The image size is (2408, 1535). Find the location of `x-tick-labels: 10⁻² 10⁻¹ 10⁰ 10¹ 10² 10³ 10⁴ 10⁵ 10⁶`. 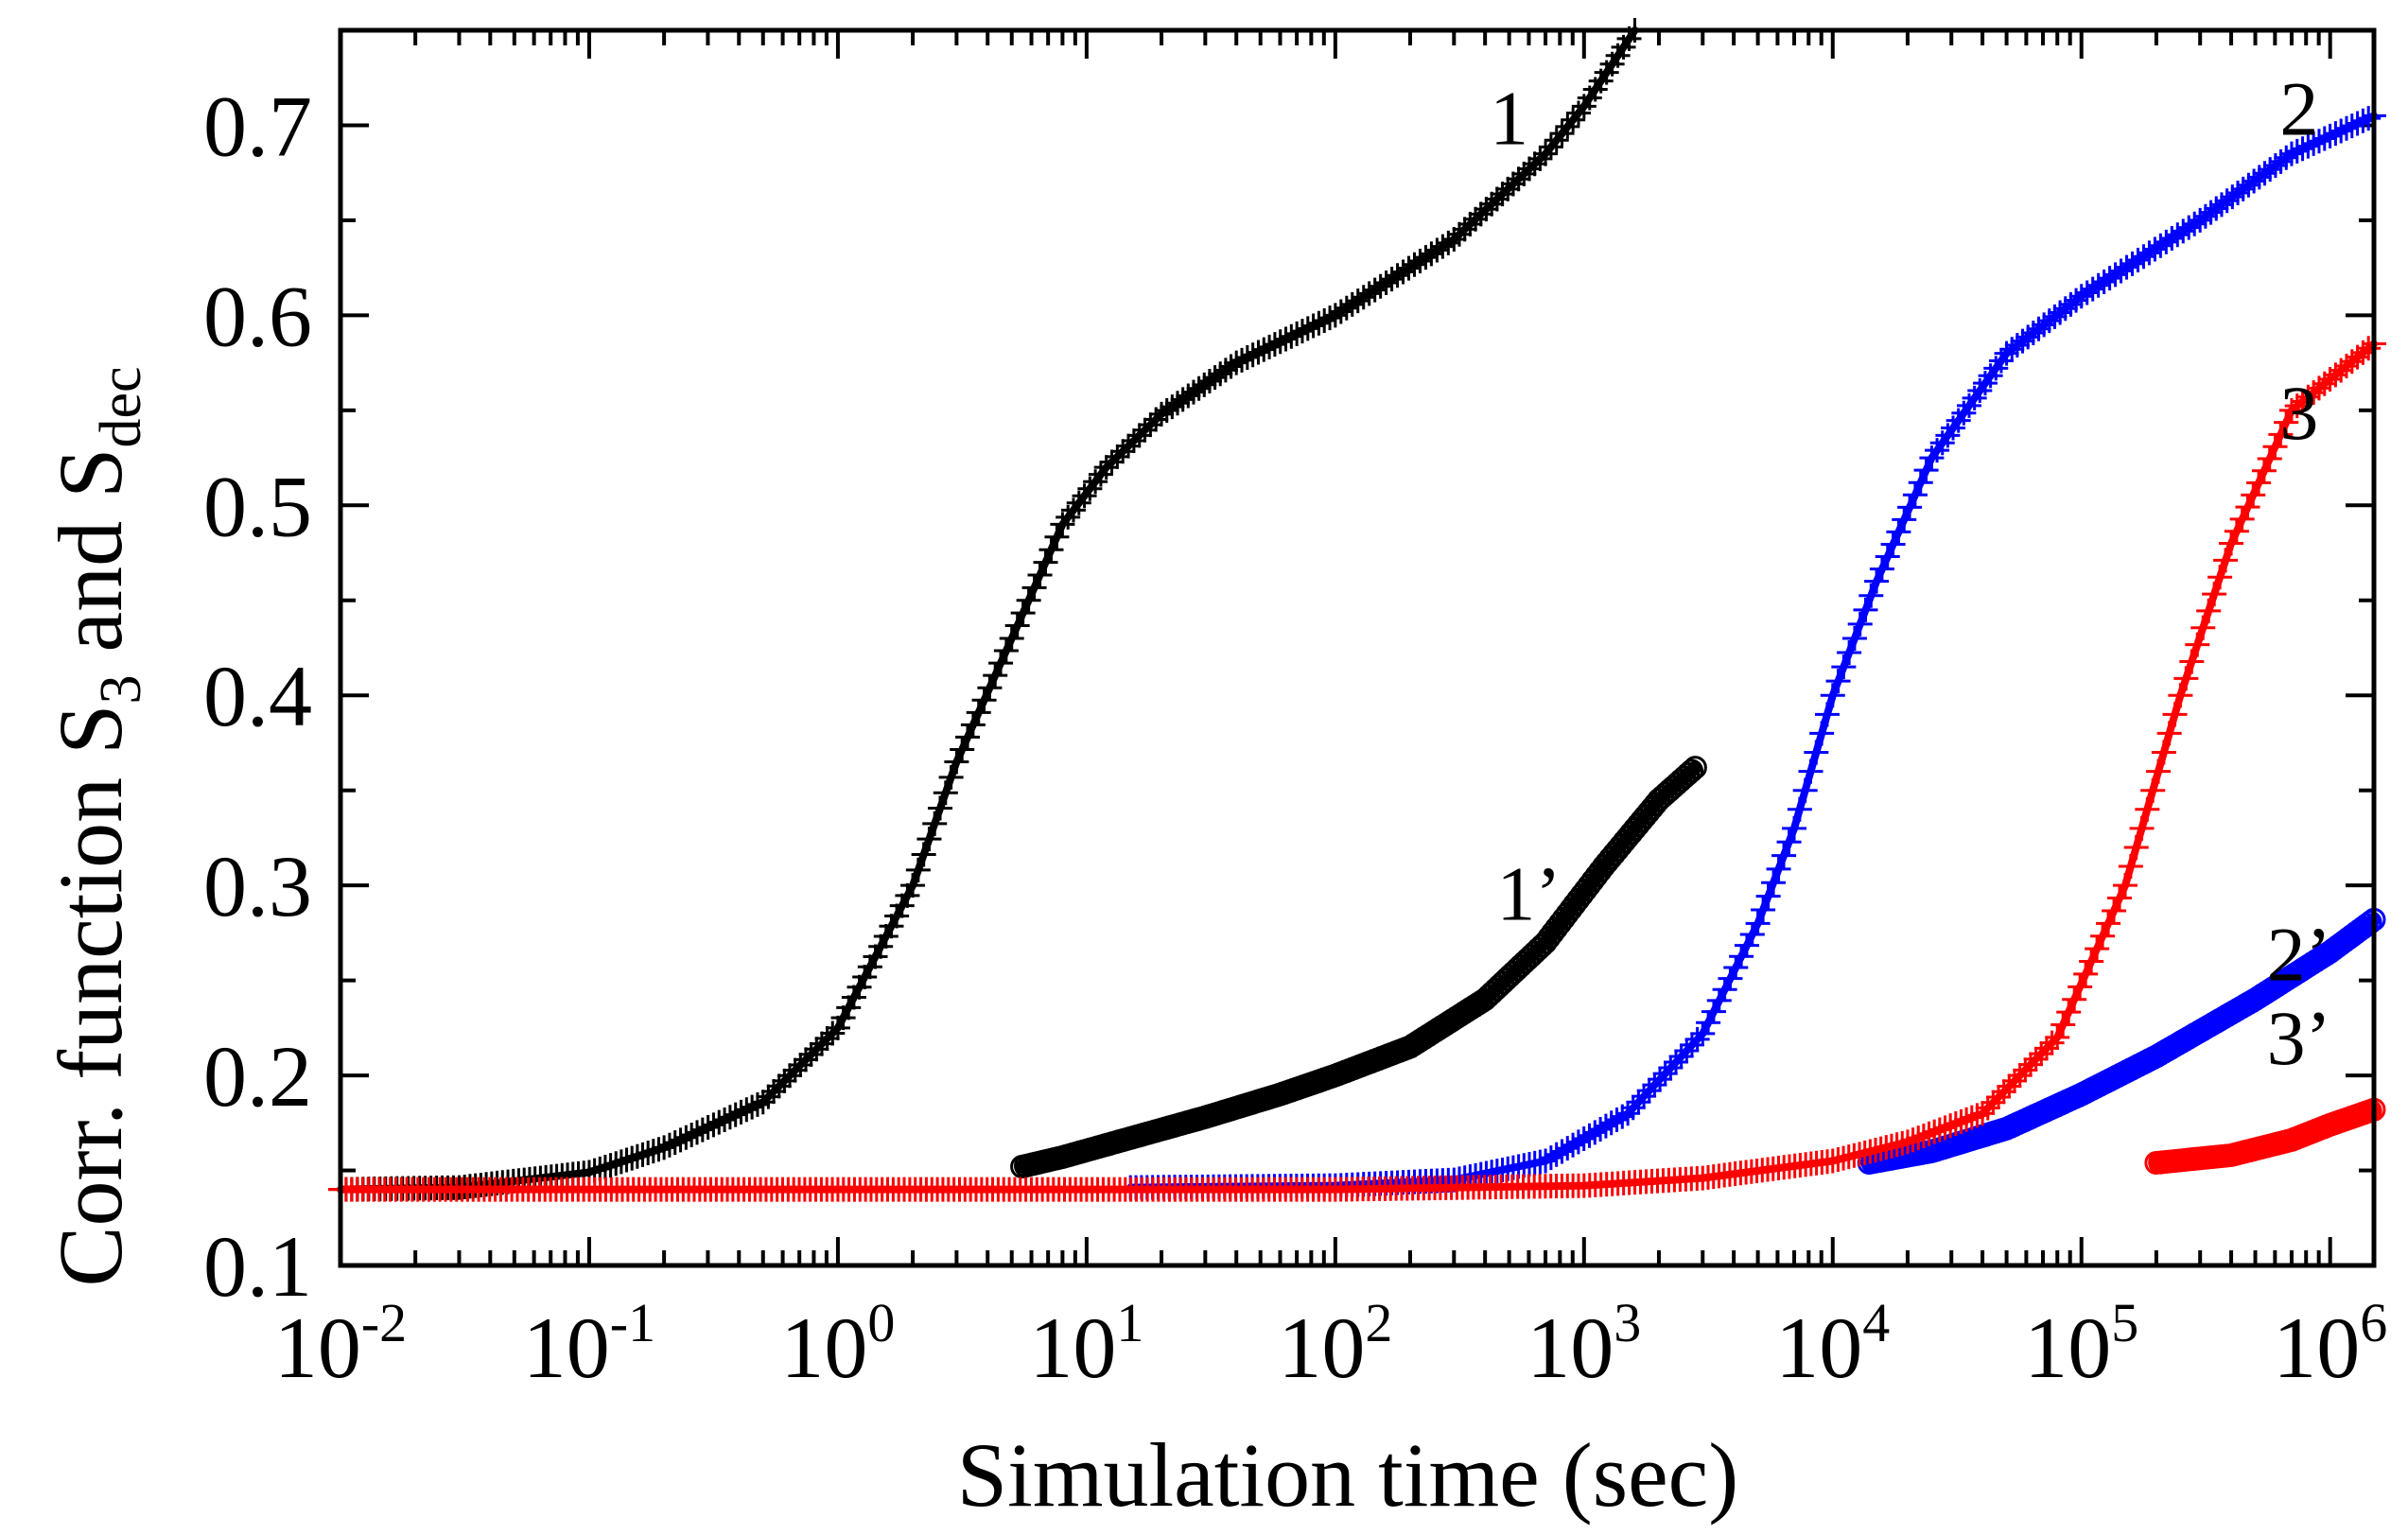

x-tick-labels: 10⁻² 10⁻¹ 10⁰ 10¹ 10² 10³ 10⁴ 10⁵ 10⁶ is located at coordinates (1330, 1344).